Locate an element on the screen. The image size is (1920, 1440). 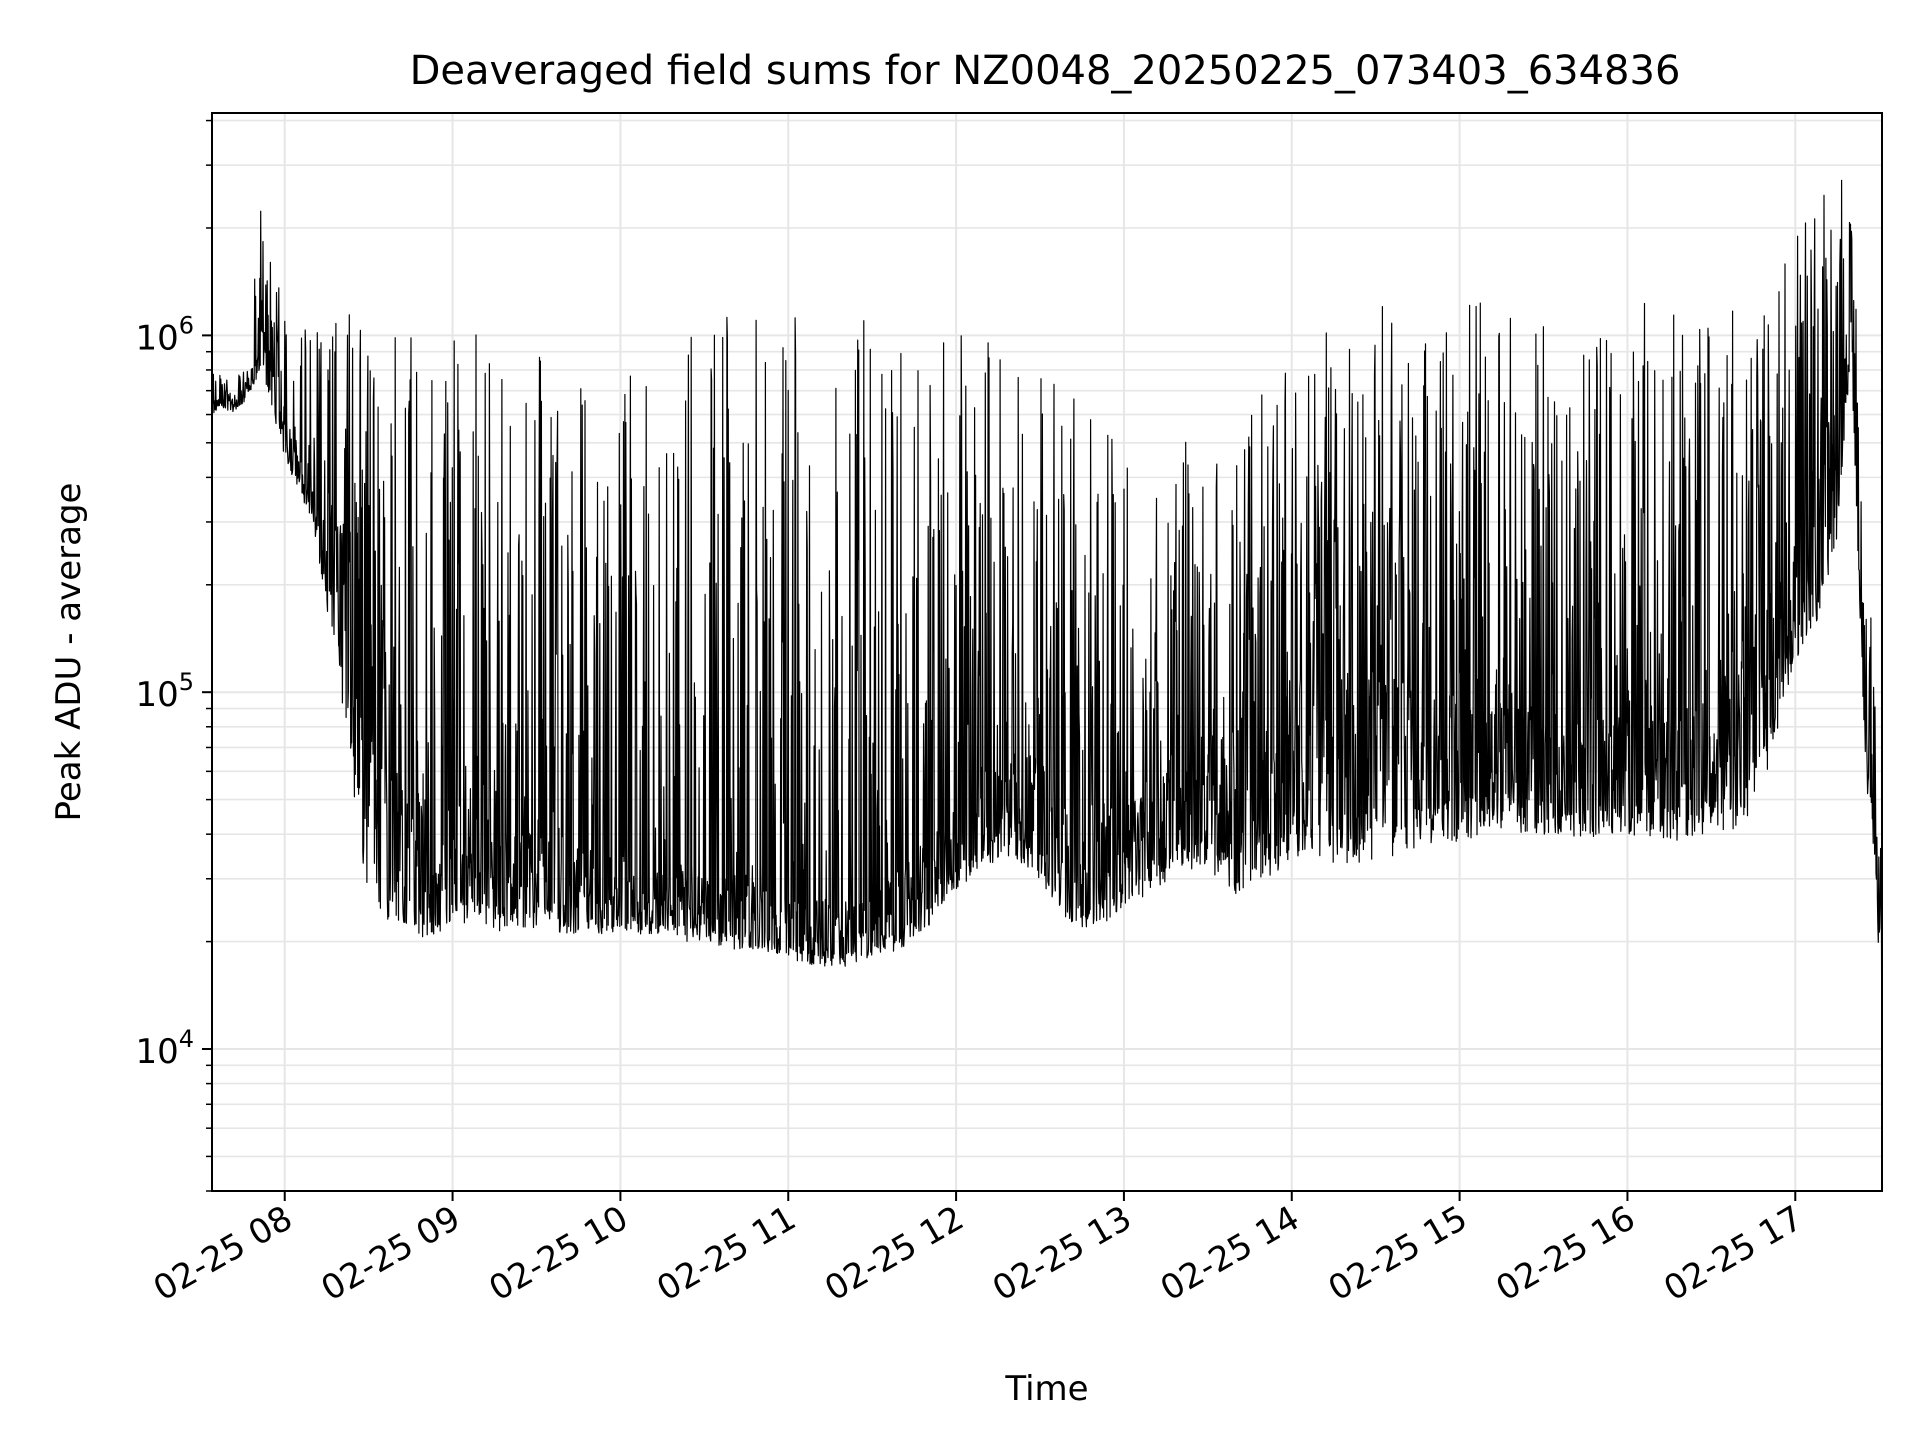
y-tick-label: 10⁵ is located at coordinates (164, 691).